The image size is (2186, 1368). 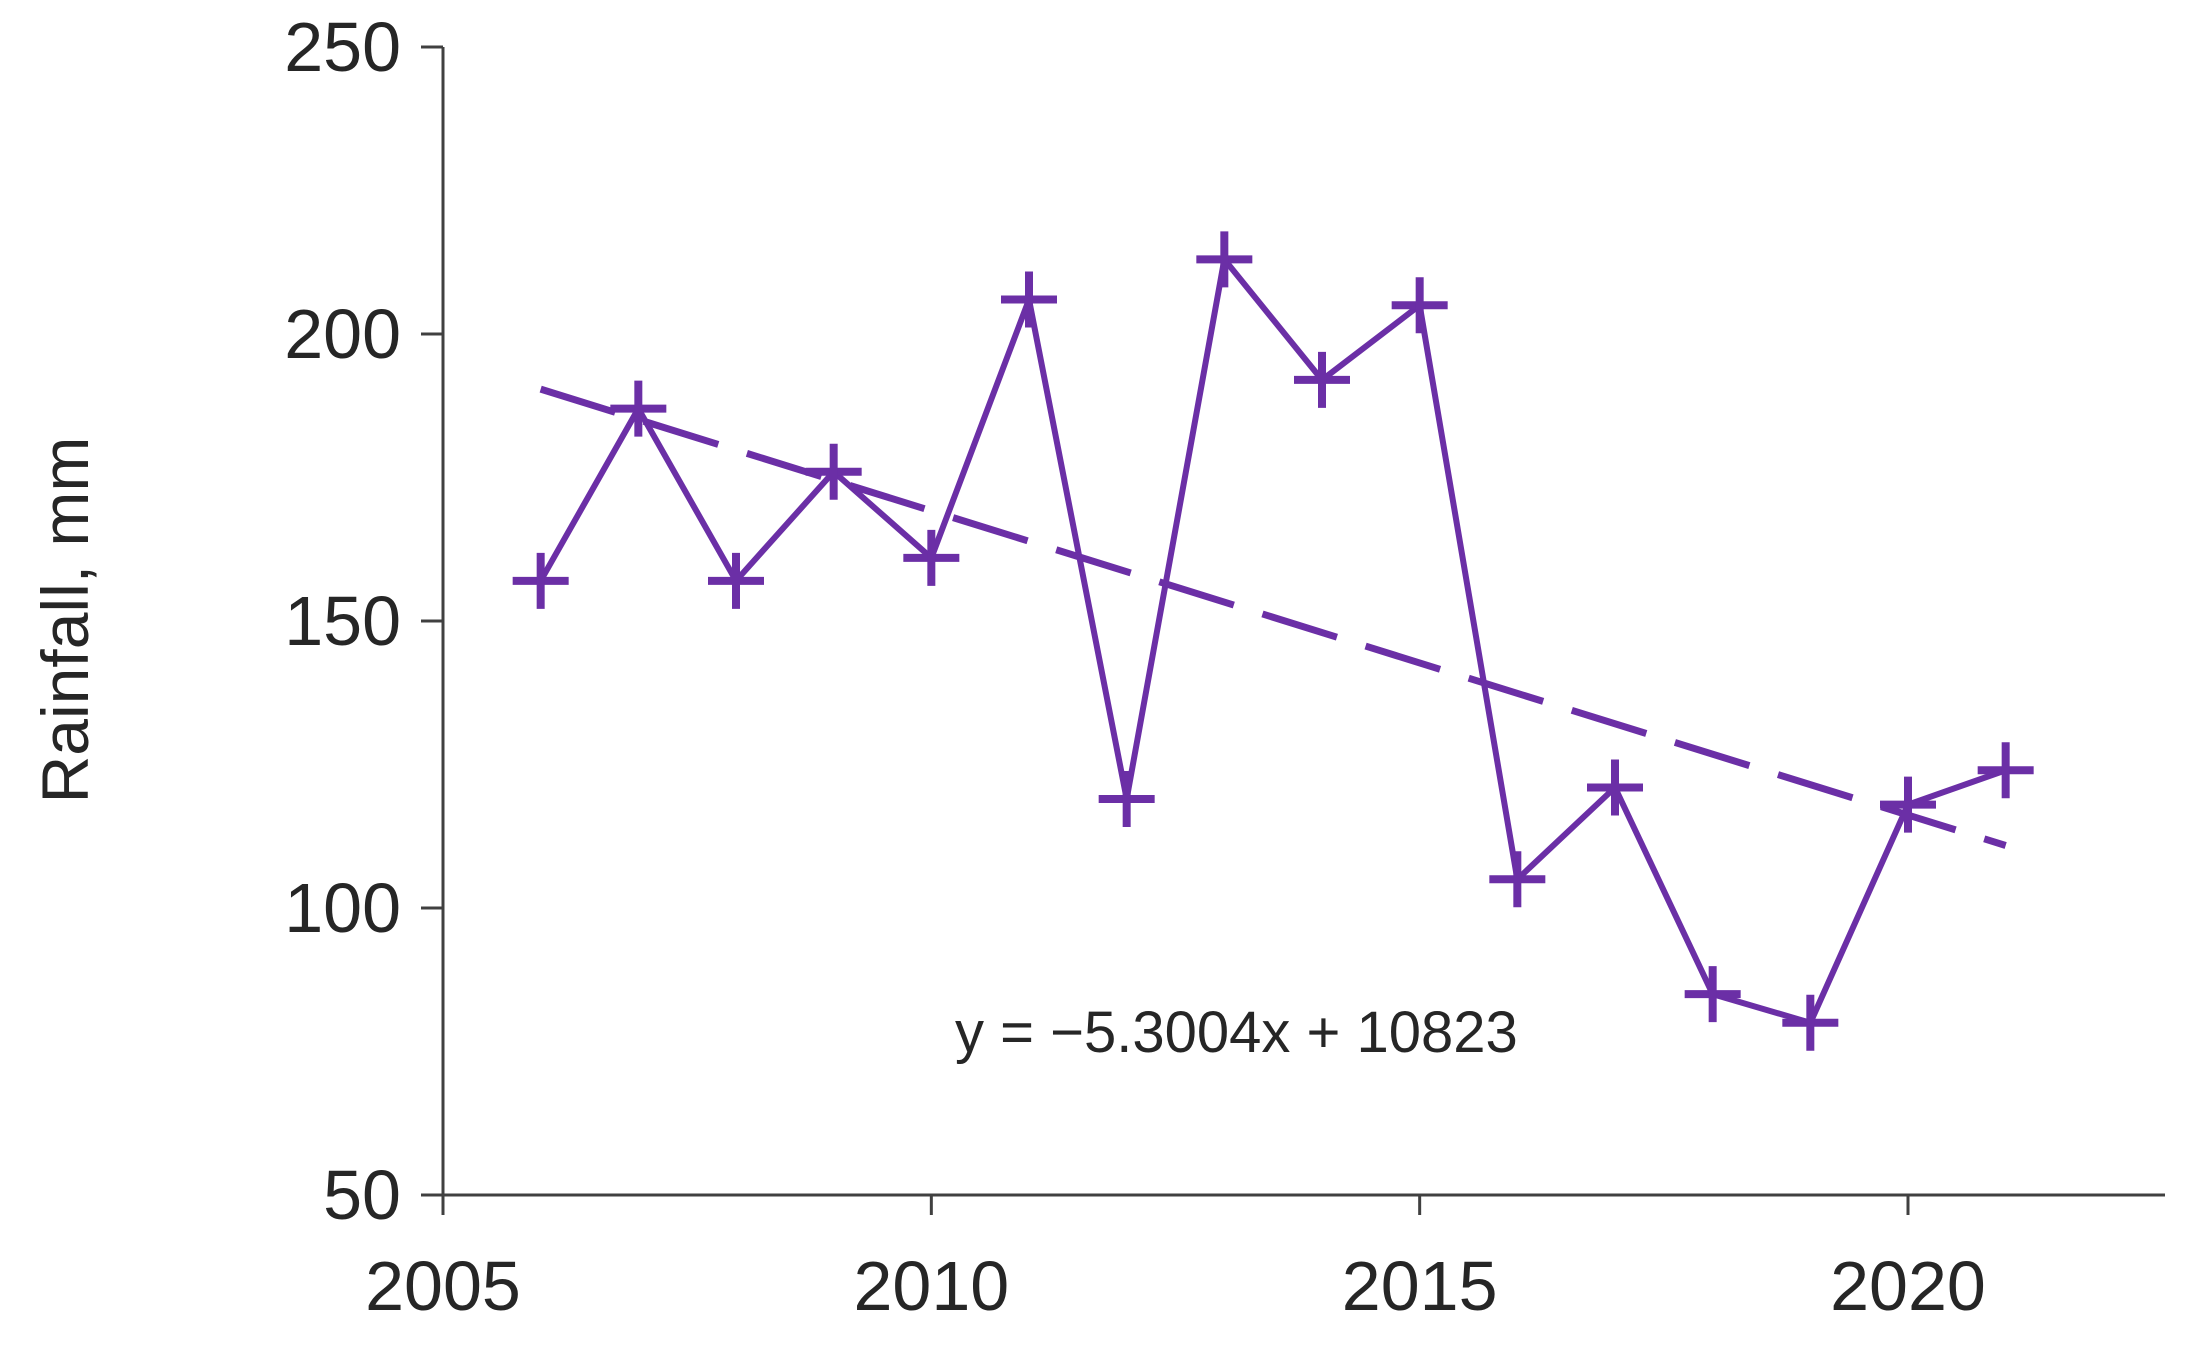 I want to click on x-tick-label: 2010, so click(x=931, y=1286).